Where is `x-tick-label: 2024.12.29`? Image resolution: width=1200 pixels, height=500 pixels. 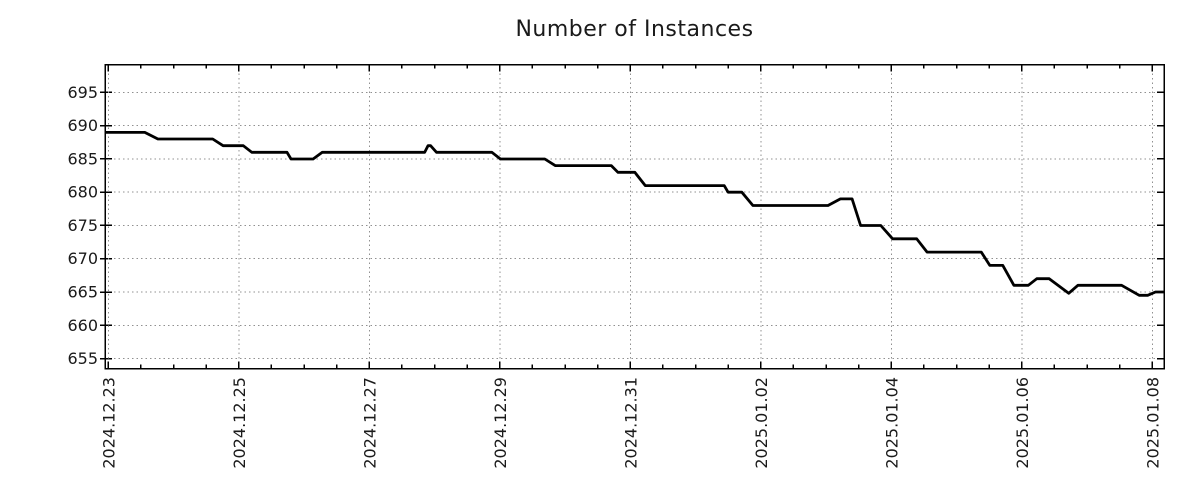 x-tick-label: 2024.12.29 is located at coordinates (500, 423).